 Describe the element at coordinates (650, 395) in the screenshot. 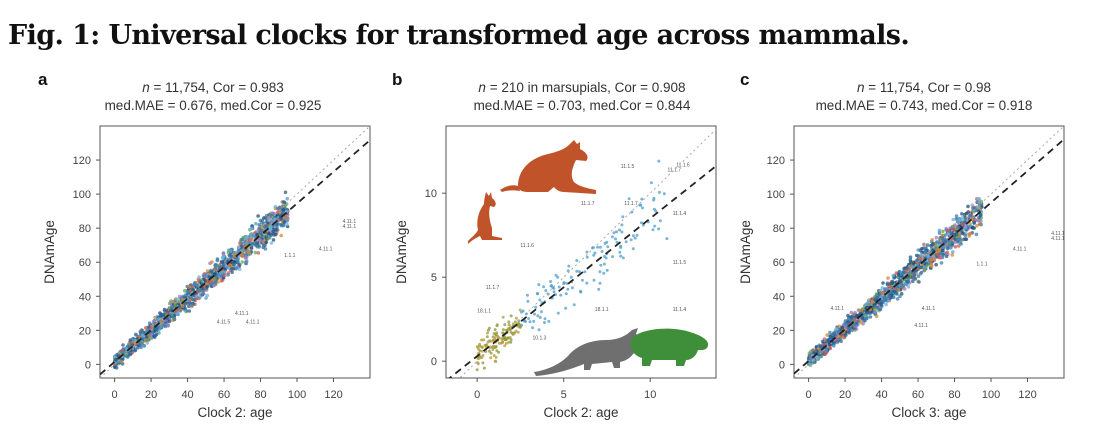

I see `x-tick-label: 10` at that location.